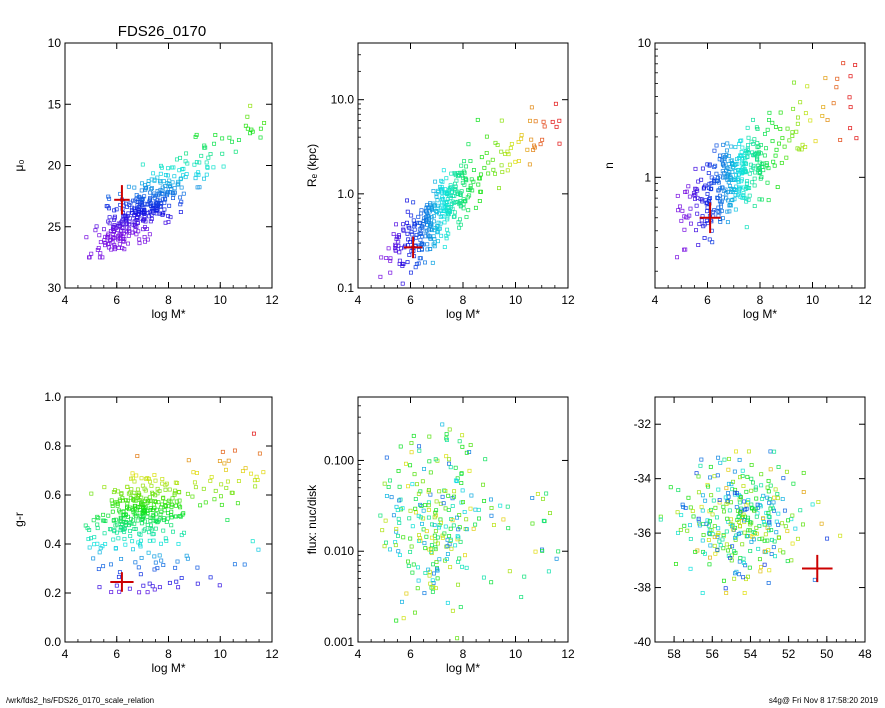  Describe the element at coordinates (760, 519) in the screenshot. I see `plot-frame` at that location.